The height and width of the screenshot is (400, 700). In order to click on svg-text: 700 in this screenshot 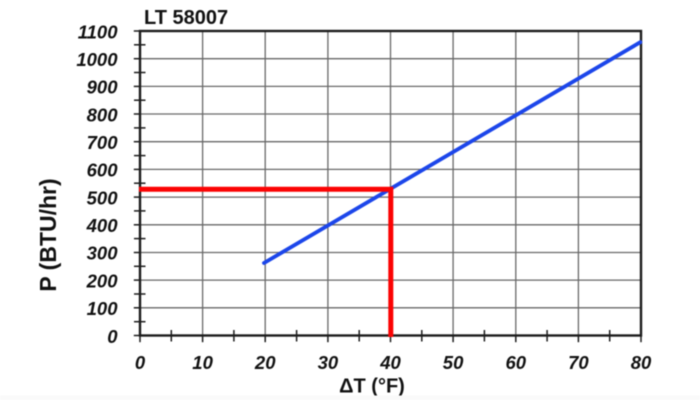, I will do `click(103, 142)`.